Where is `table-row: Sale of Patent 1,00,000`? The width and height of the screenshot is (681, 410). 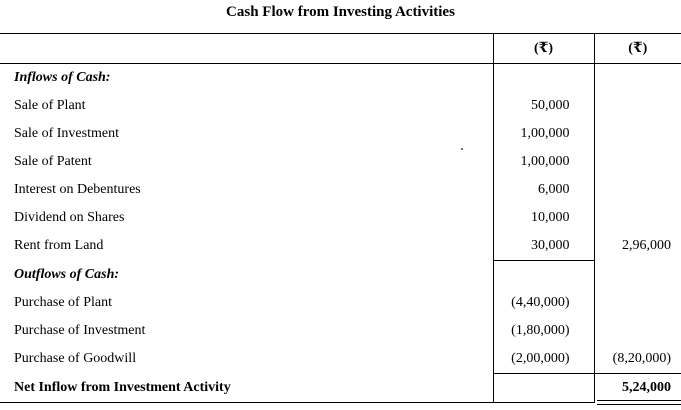
table-row: Sale of Patent 1,00,000 is located at coordinates (340, 162).